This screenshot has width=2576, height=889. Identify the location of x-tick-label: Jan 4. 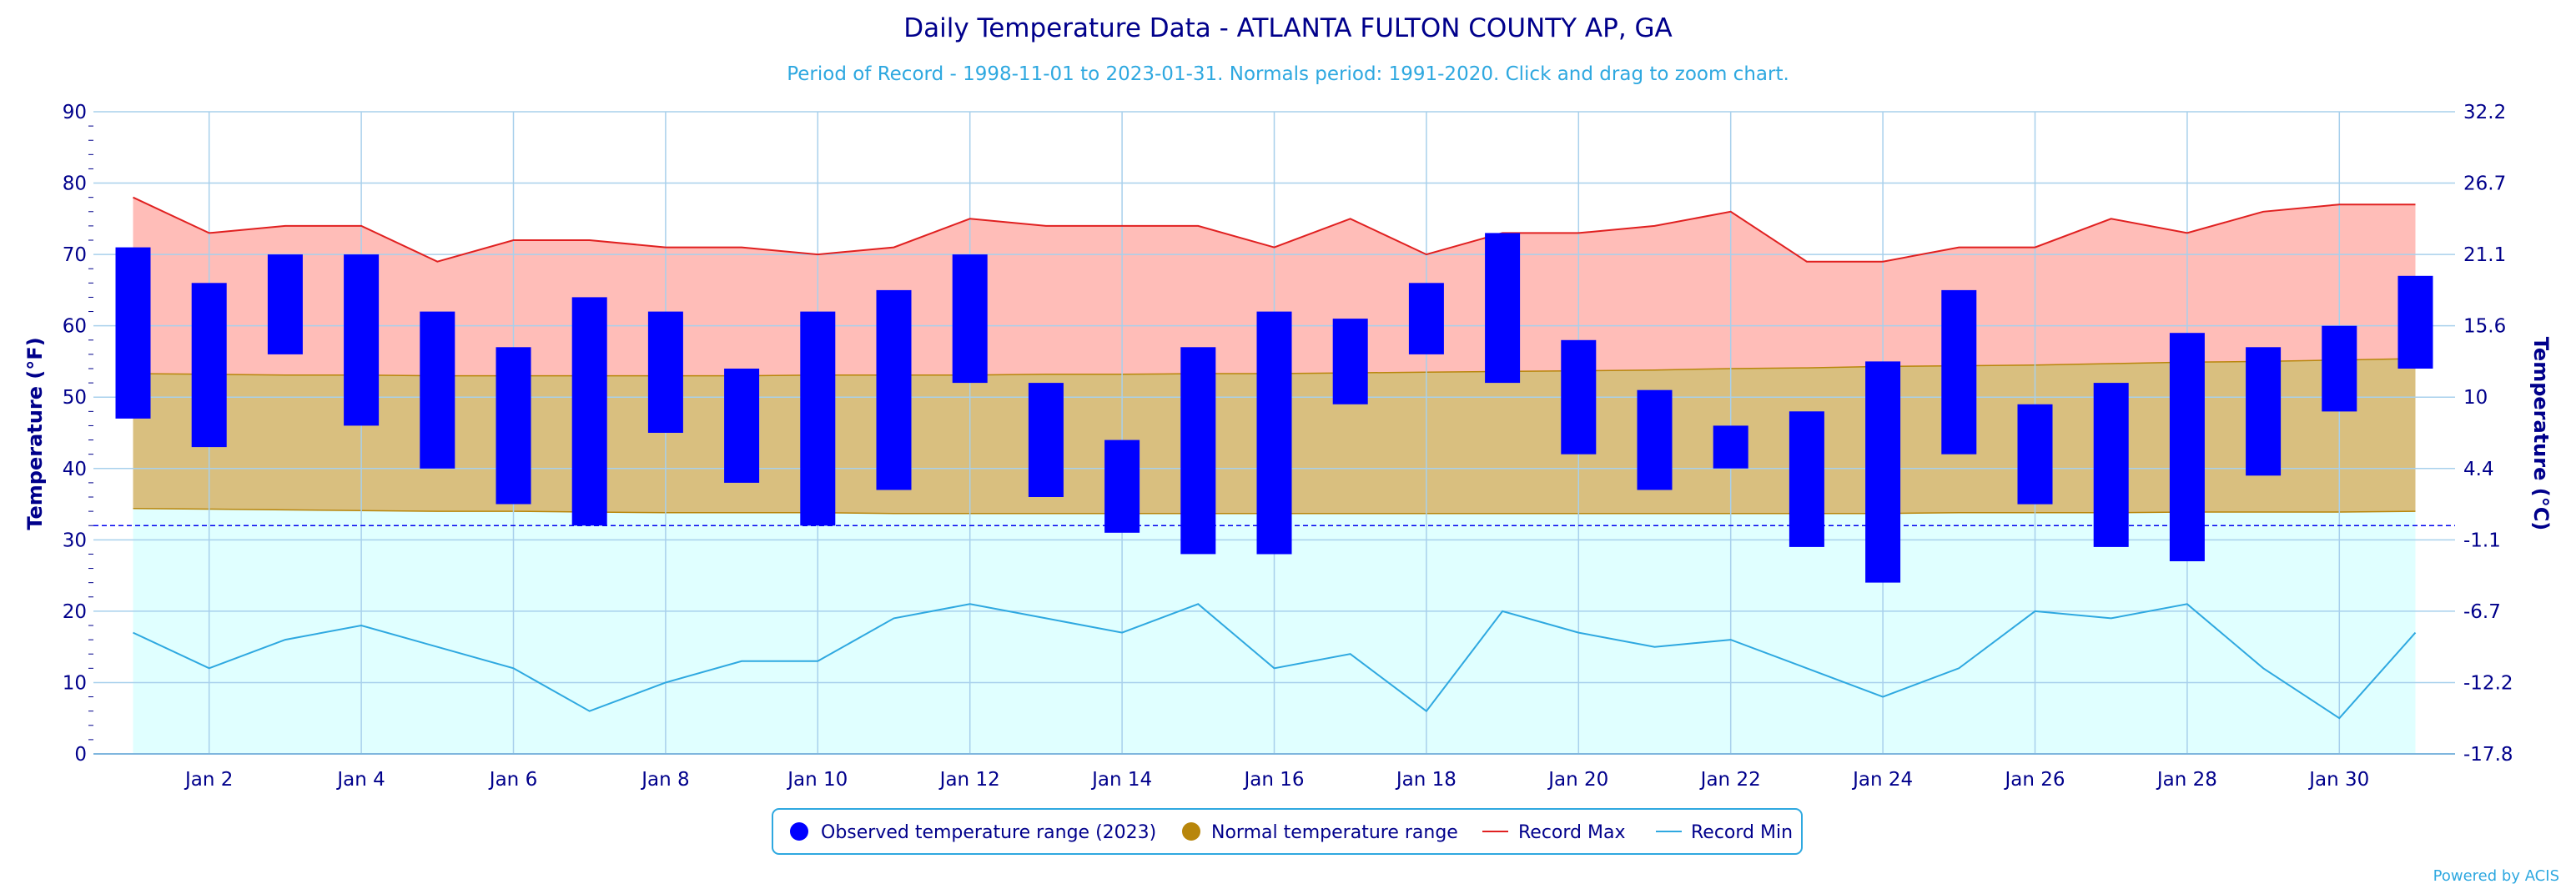
(360, 780).